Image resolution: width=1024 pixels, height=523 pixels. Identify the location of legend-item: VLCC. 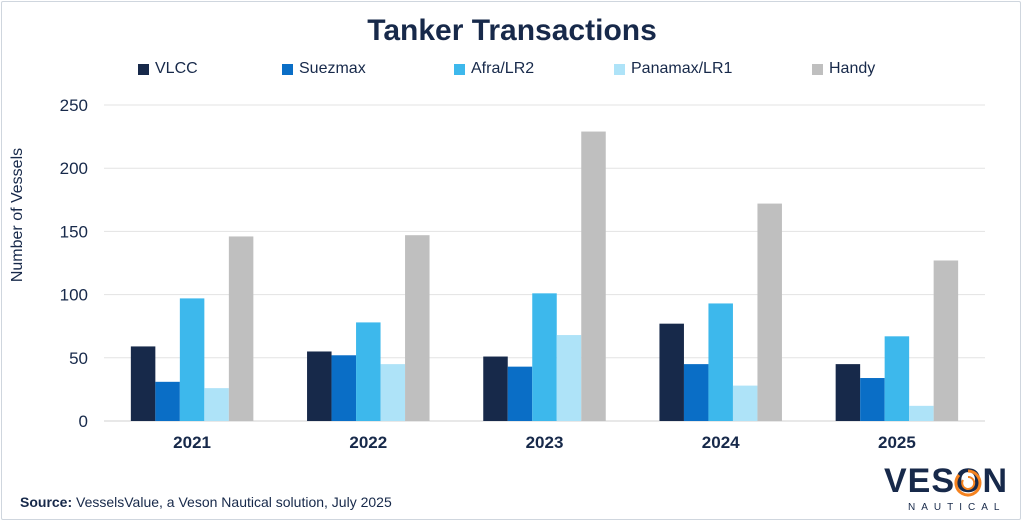
(168, 69).